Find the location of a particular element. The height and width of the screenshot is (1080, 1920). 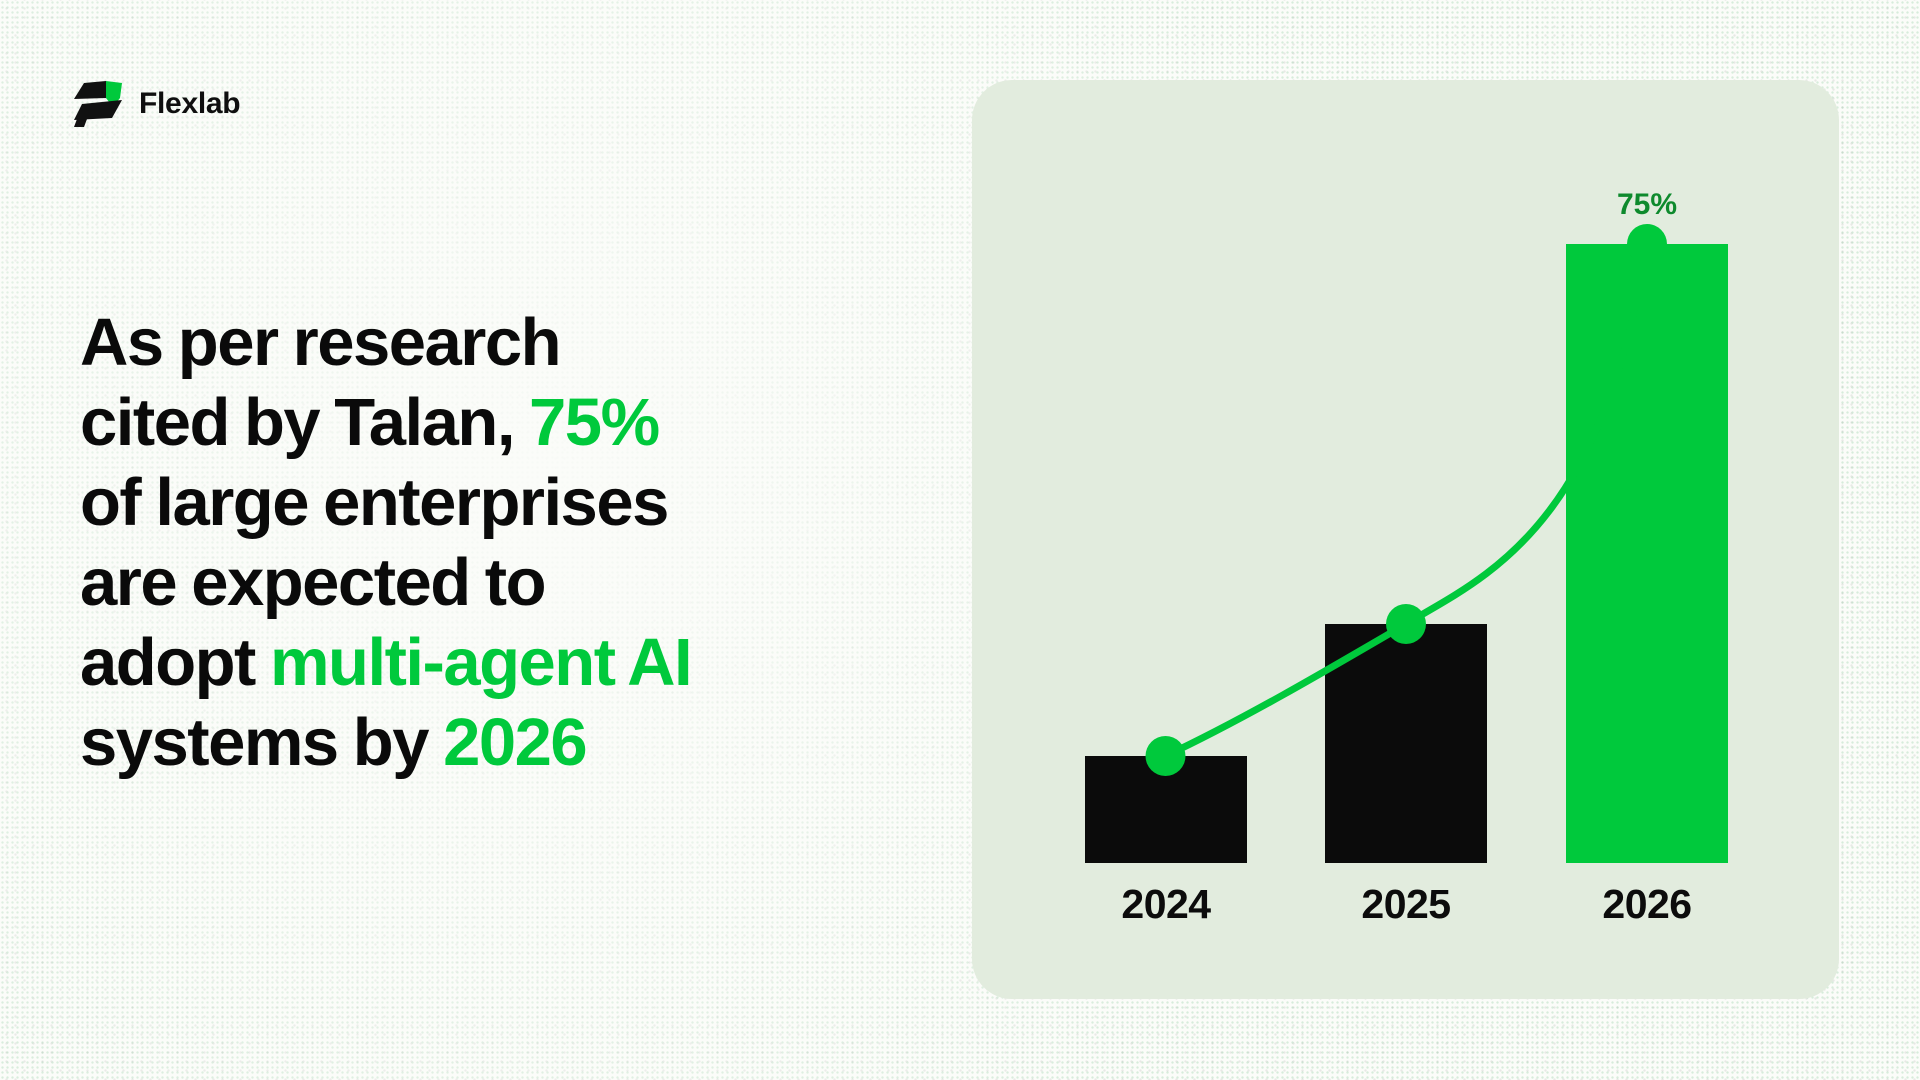

headline-line-5: adopt multi-agent AI is located at coordinates (386, 662).